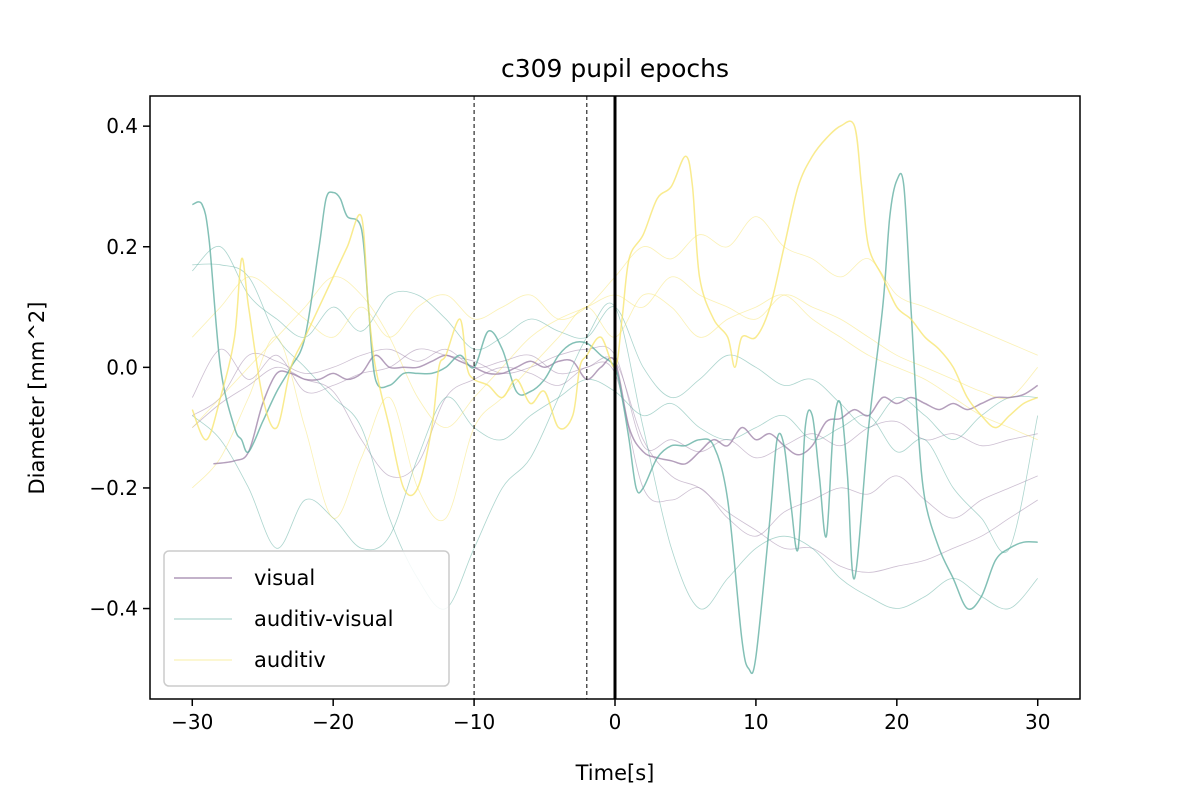 The image size is (1200, 800). What do you see at coordinates (755, 722) in the screenshot?
I see `x-tick-label: 10` at bounding box center [755, 722].